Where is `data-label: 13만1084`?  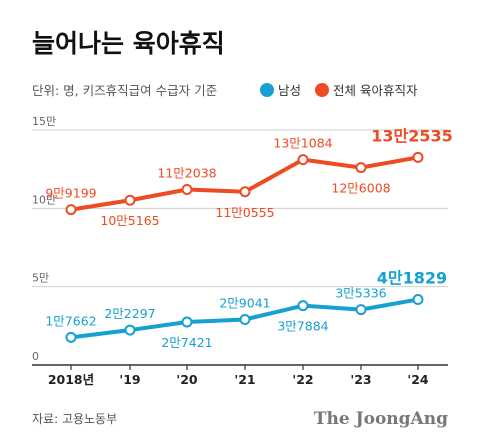
data-label: 13만1084 is located at coordinates (302, 143).